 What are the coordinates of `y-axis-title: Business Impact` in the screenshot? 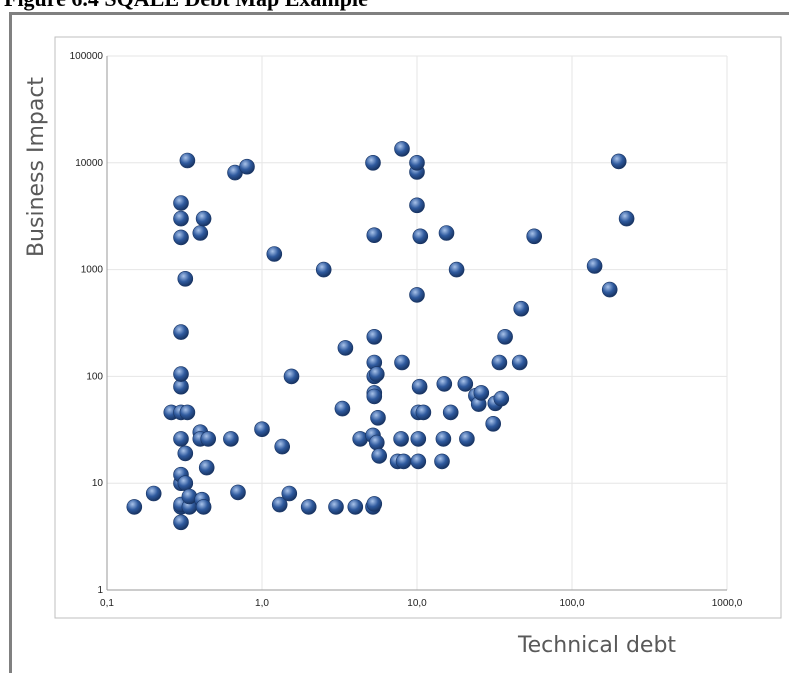 It's located at (36, 167).